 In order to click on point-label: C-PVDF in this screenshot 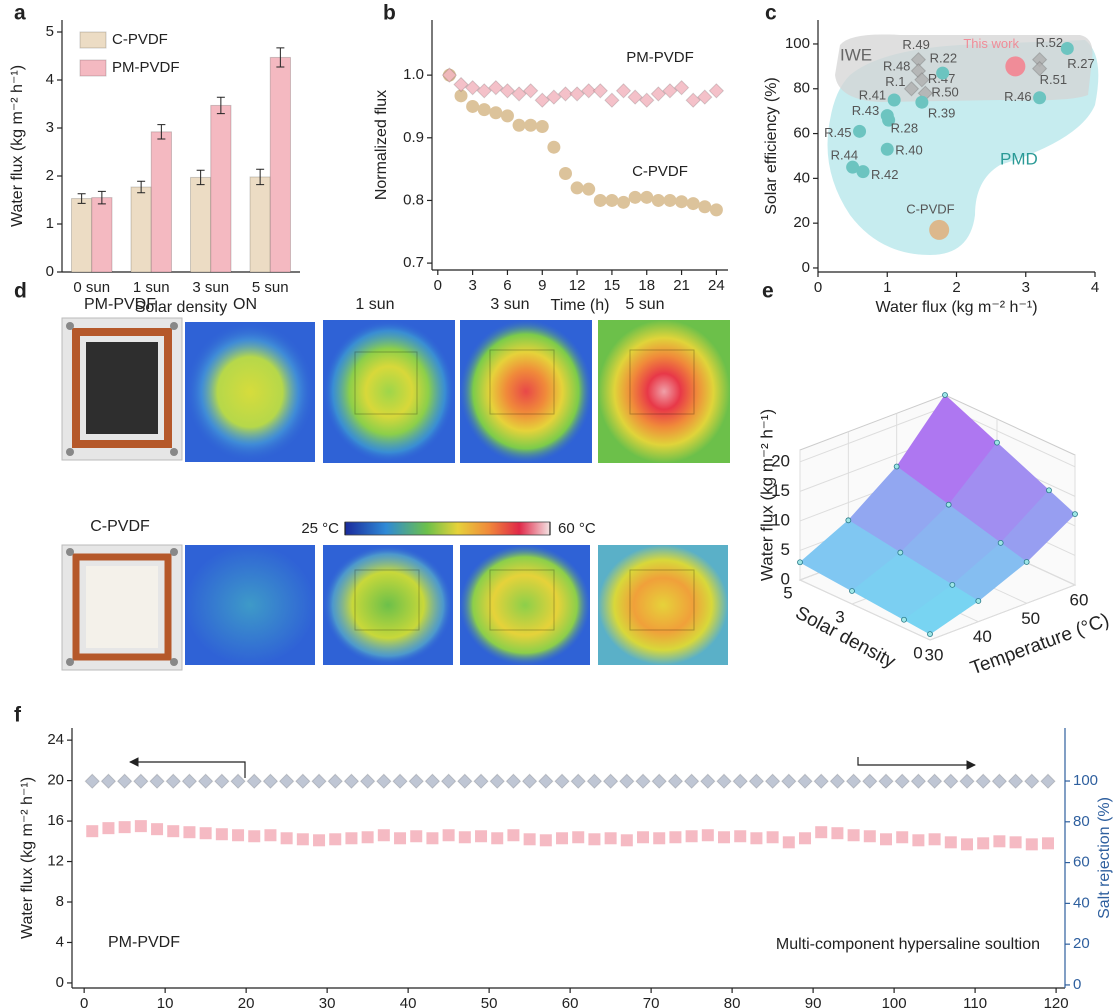, I will do `click(930, 208)`.